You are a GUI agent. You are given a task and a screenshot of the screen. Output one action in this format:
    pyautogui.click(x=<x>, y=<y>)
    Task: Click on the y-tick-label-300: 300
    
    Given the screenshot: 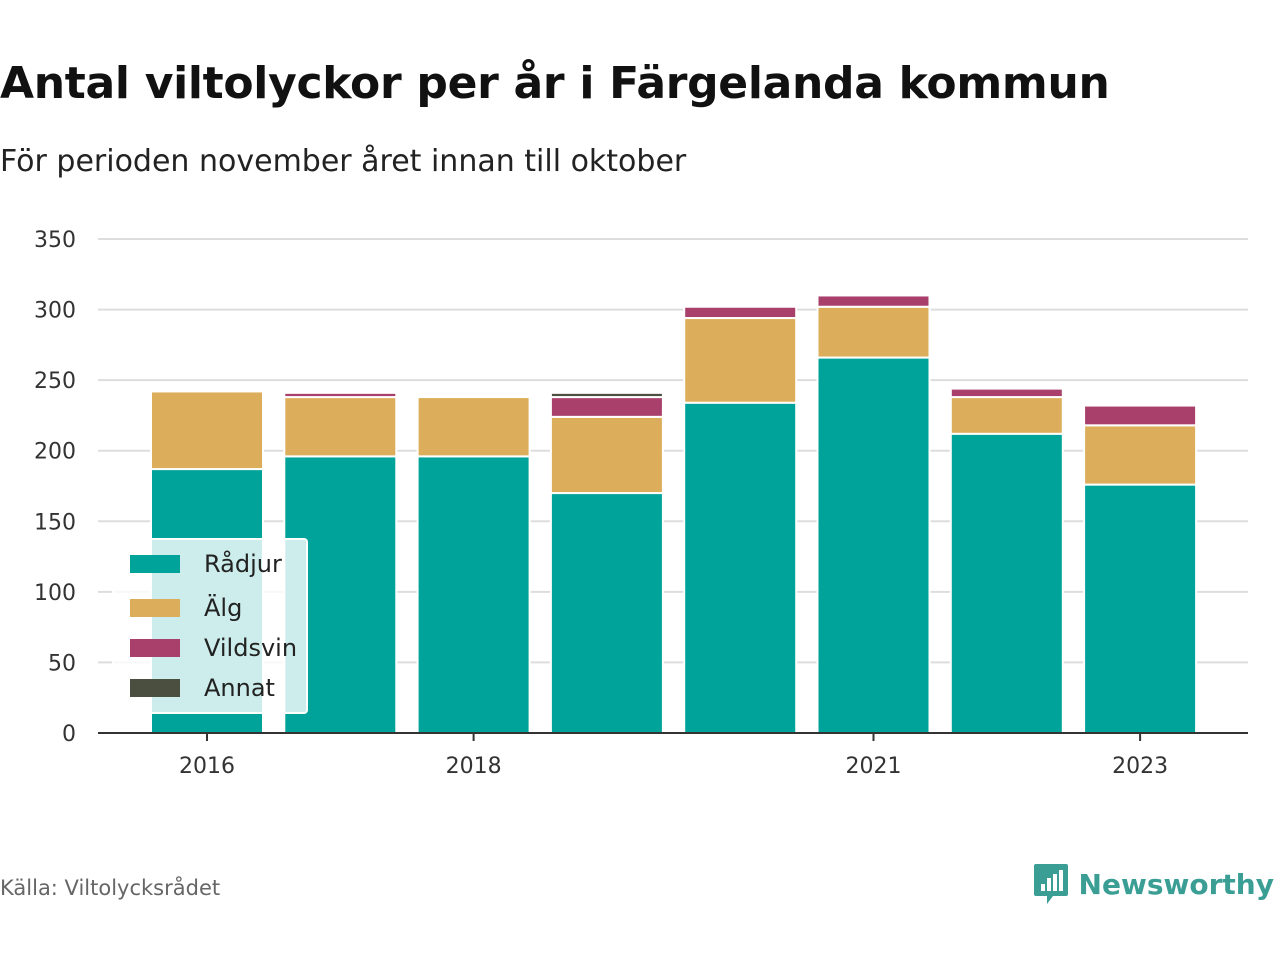 What is the action you would take?
    pyautogui.click(x=55, y=311)
    